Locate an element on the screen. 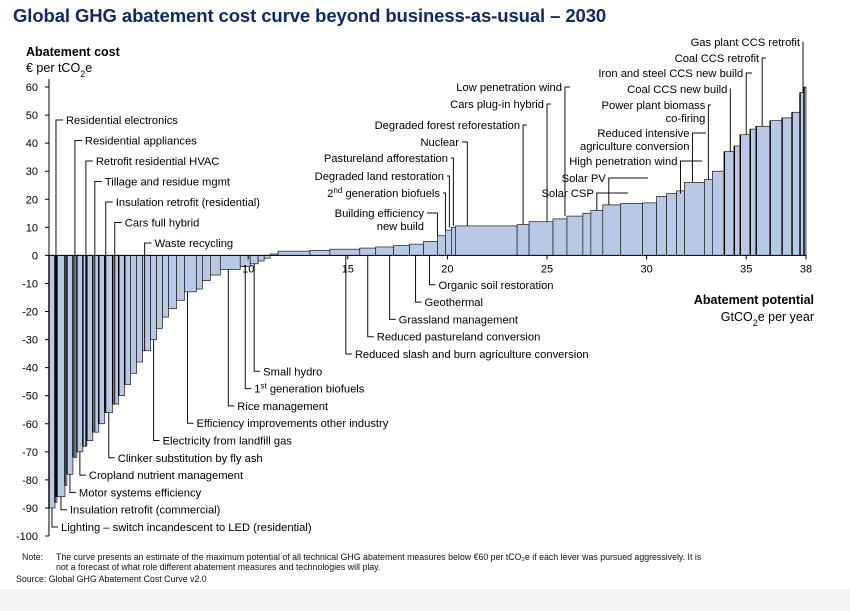  lever-label: Solar CSP is located at coordinates (568, 194).